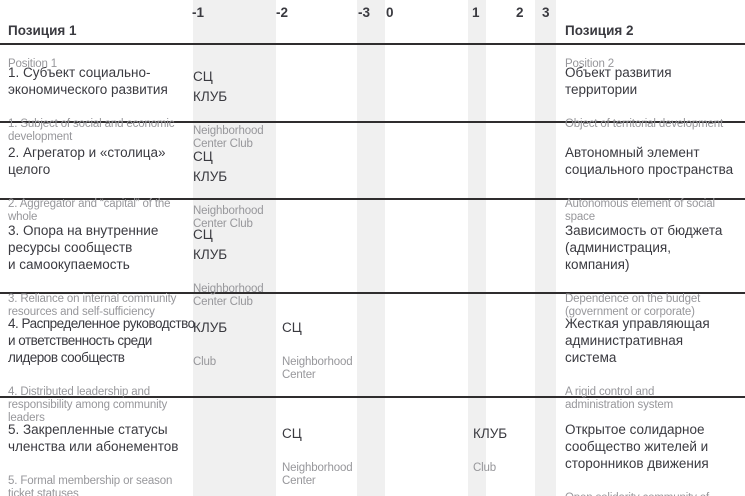 The width and height of the screenshot is (745, 496). What do you see at coordinates (477, 248) in the screenshot?
I see `scale-band-plus1` at bounding box center [477, 248].